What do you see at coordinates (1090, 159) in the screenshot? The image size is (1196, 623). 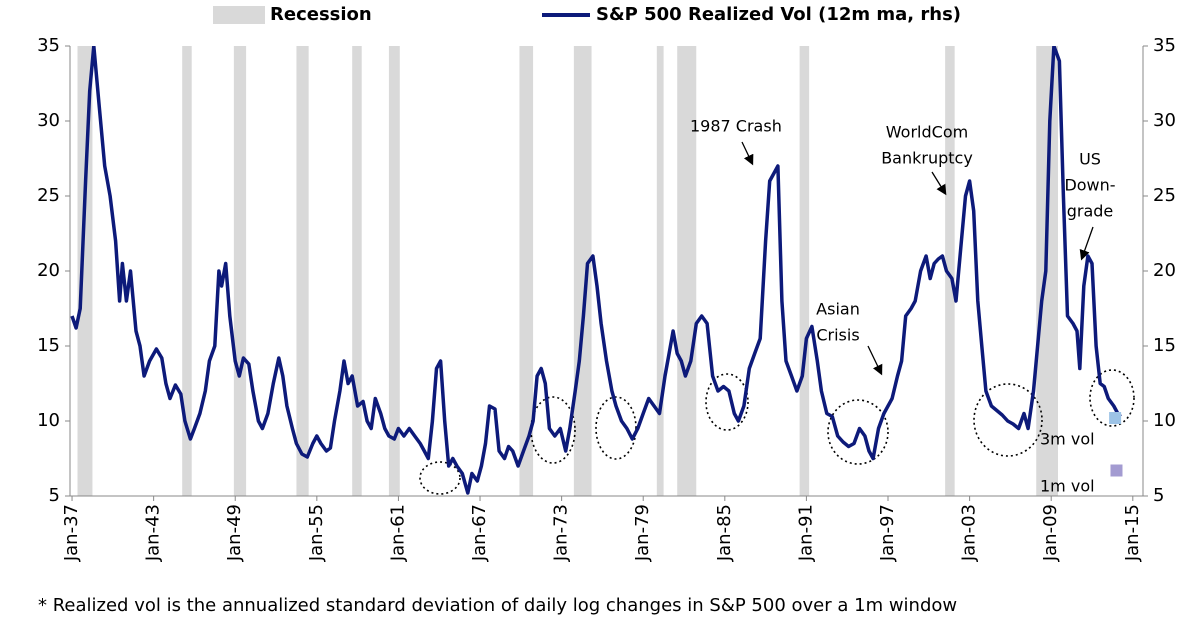 I see `annotation: US` at bounding box center [1090, 159].